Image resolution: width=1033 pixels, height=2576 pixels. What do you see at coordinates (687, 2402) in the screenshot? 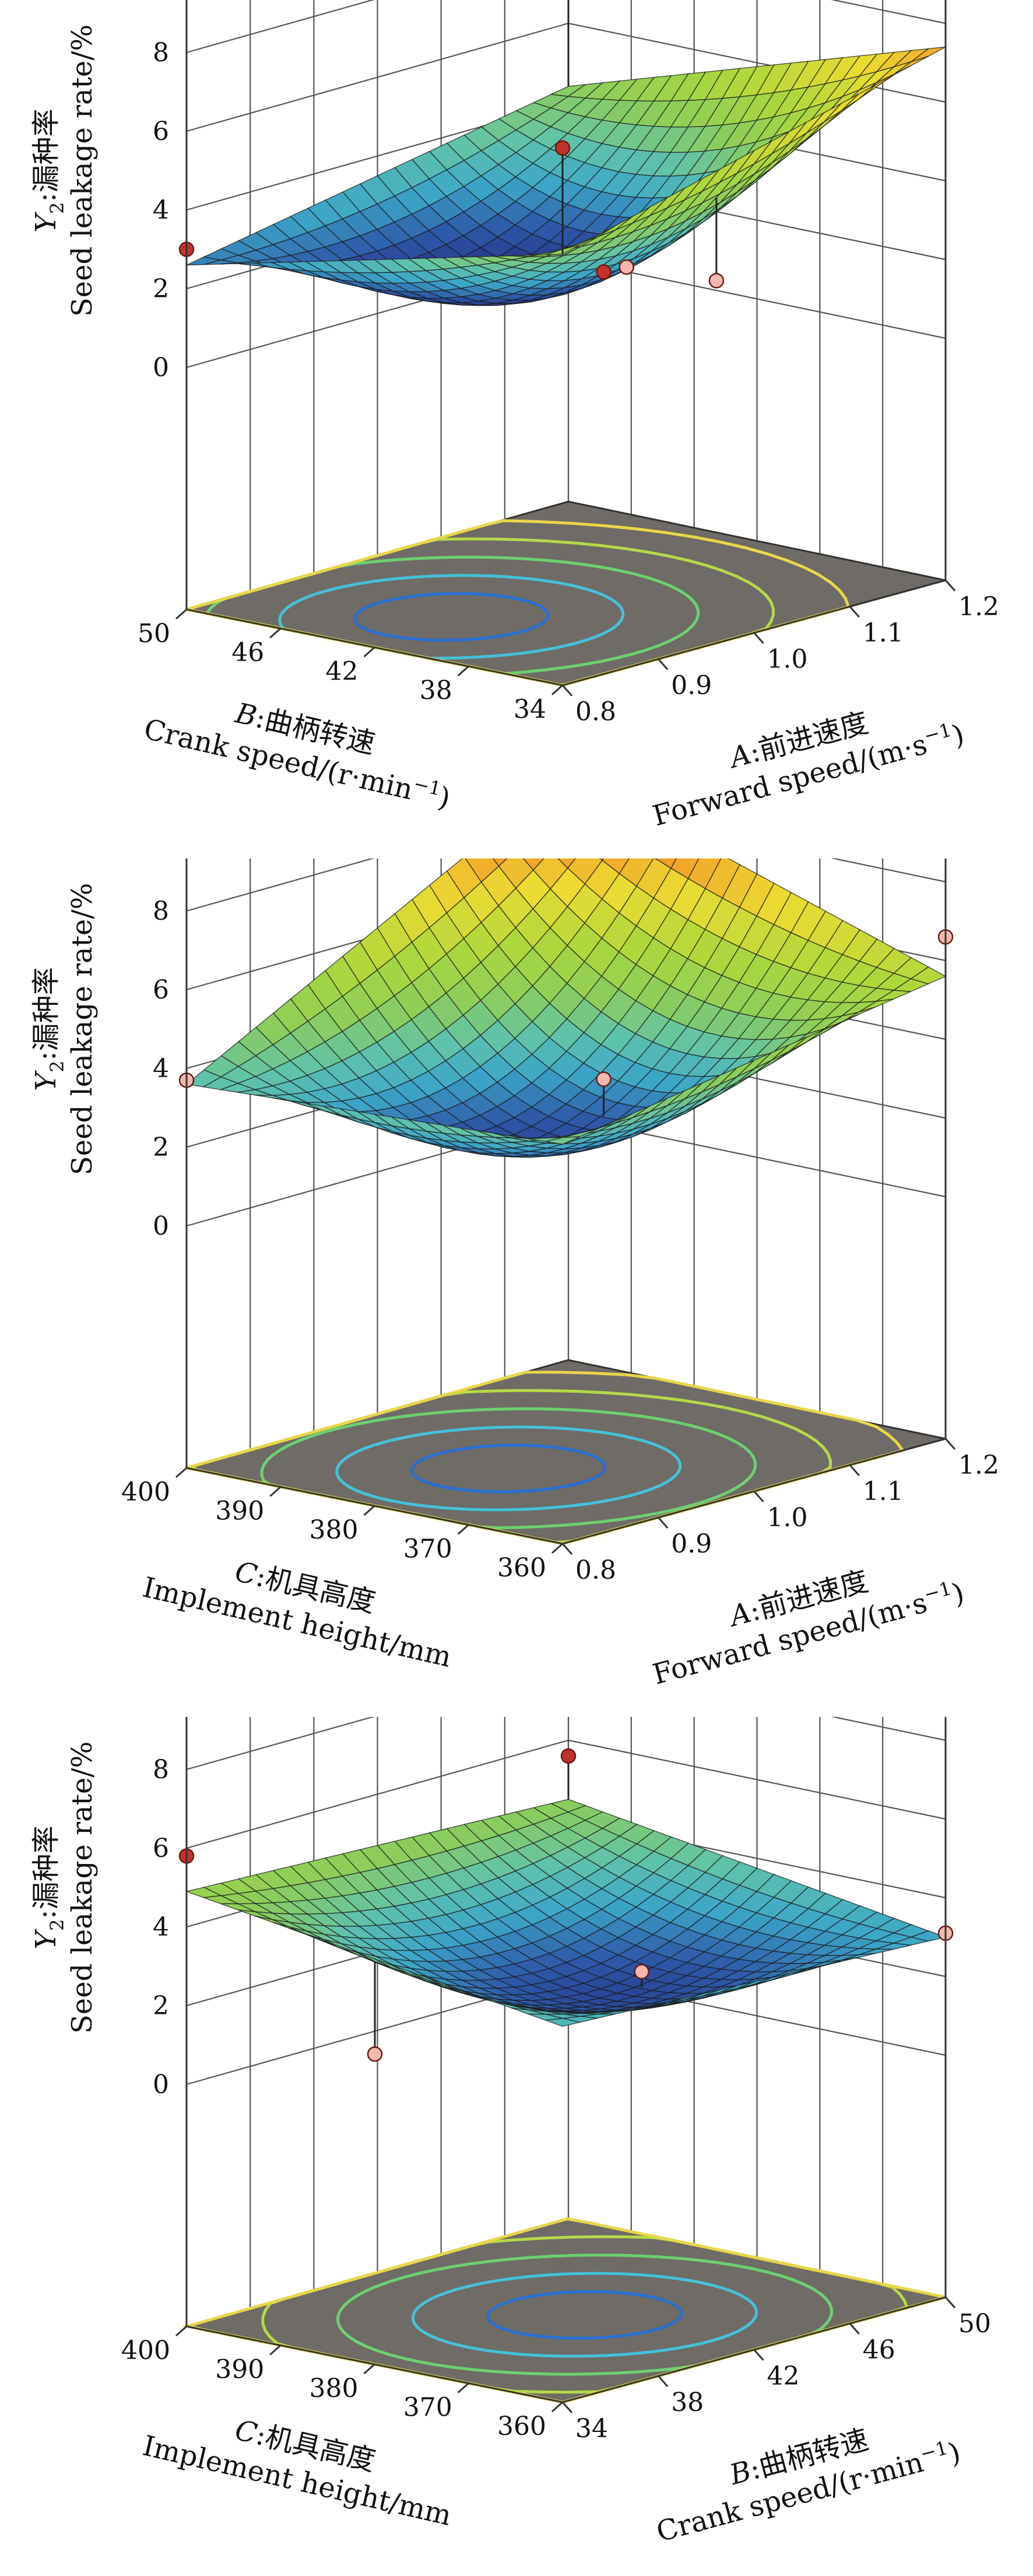
I see `y-tick-38: 38` at bounding box center [687, 2402].